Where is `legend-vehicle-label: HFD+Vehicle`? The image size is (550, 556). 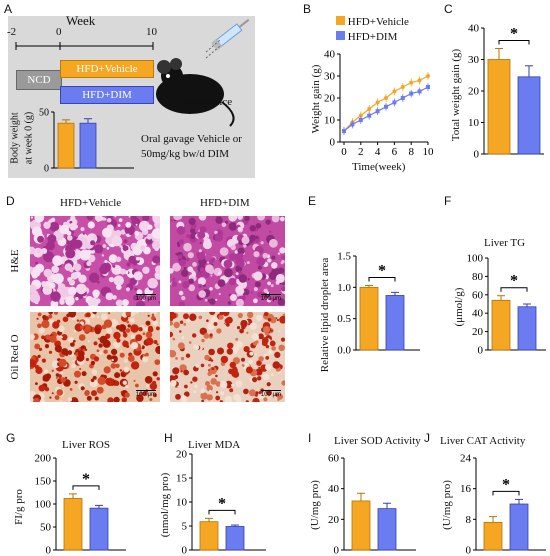 legend-vehicle-label: HFD+Vehicle is located at coordinates (378, 22).